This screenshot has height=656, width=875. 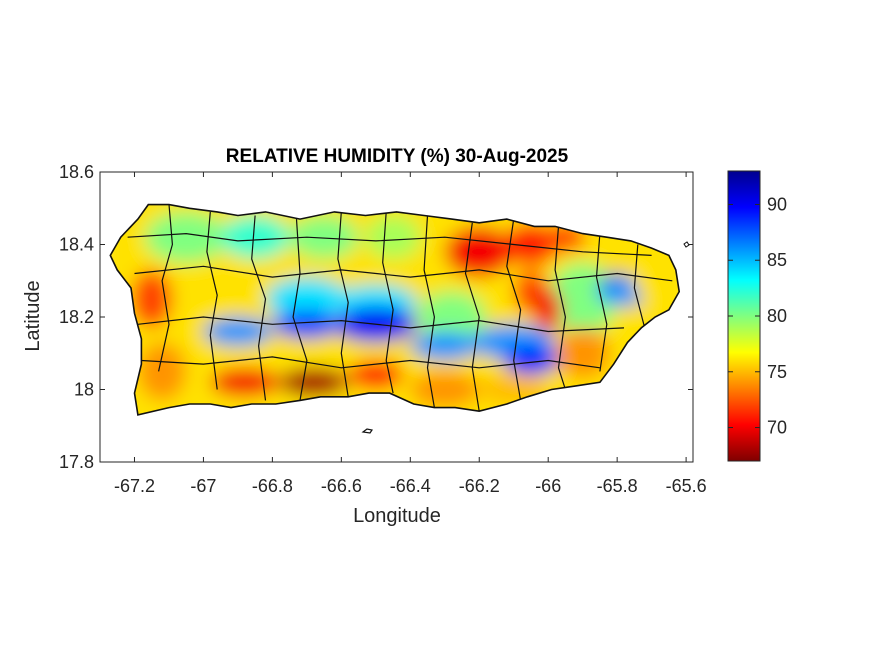 I want to click on x-tick-label: -67, so click(x=203, y=486).